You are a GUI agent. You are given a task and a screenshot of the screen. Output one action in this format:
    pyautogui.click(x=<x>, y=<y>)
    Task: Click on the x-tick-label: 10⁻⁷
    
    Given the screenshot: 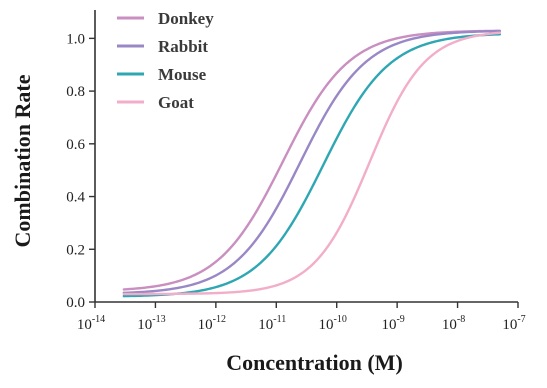 What is the action you would take?
    pyautogui.click(x=513, y=323)
    